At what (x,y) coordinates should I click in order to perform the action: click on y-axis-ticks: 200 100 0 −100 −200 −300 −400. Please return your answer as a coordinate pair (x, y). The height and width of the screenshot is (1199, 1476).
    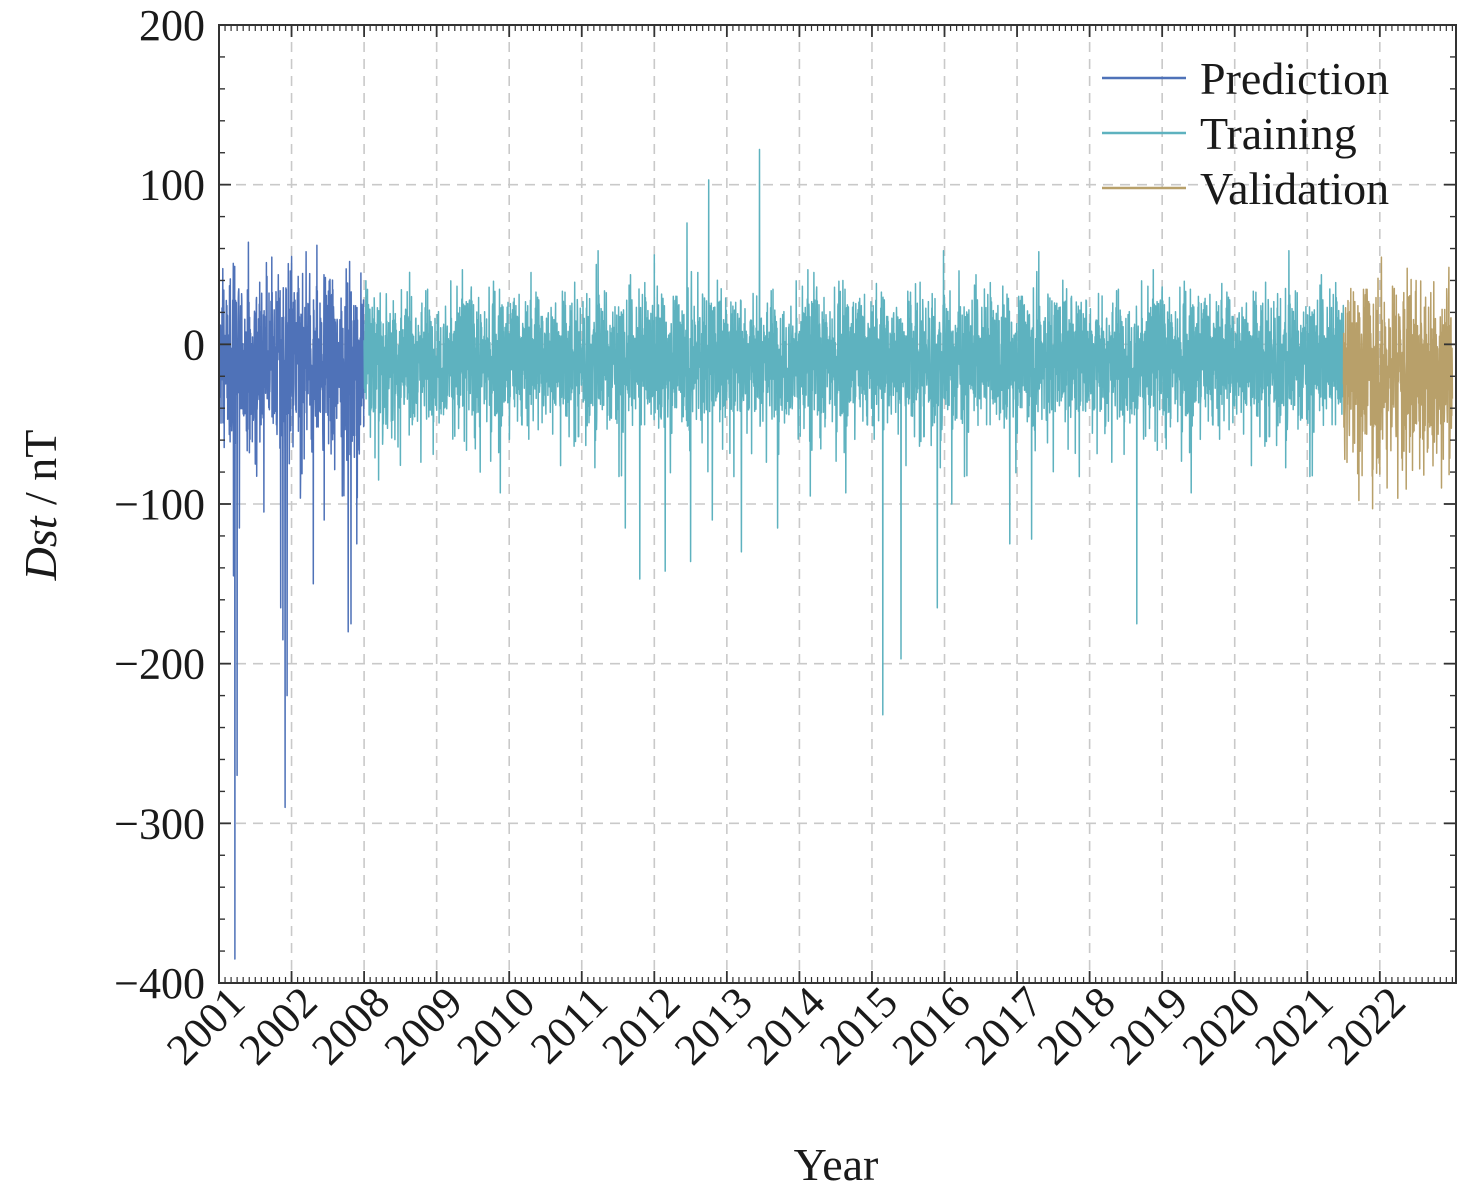
    Looking at the image, I should click on (159, 504).